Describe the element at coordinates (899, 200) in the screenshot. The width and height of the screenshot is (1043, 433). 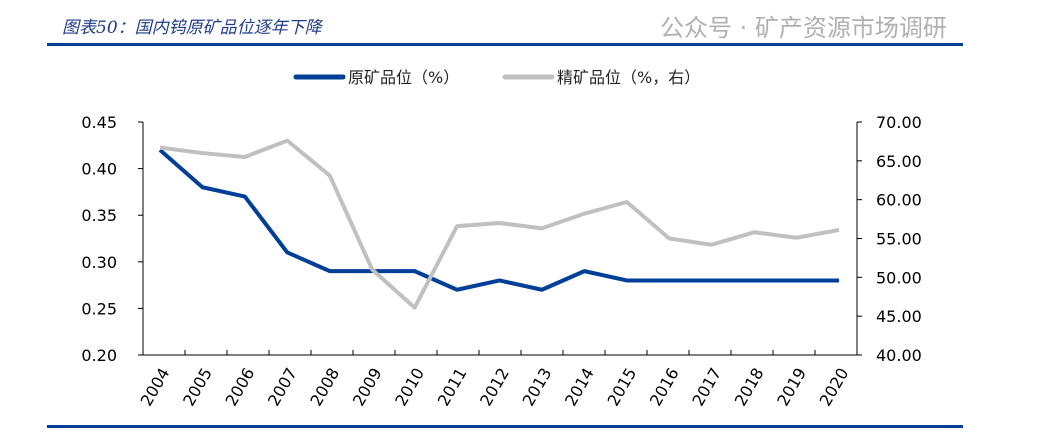
I see `right-tick-label: 60.00` at that location.